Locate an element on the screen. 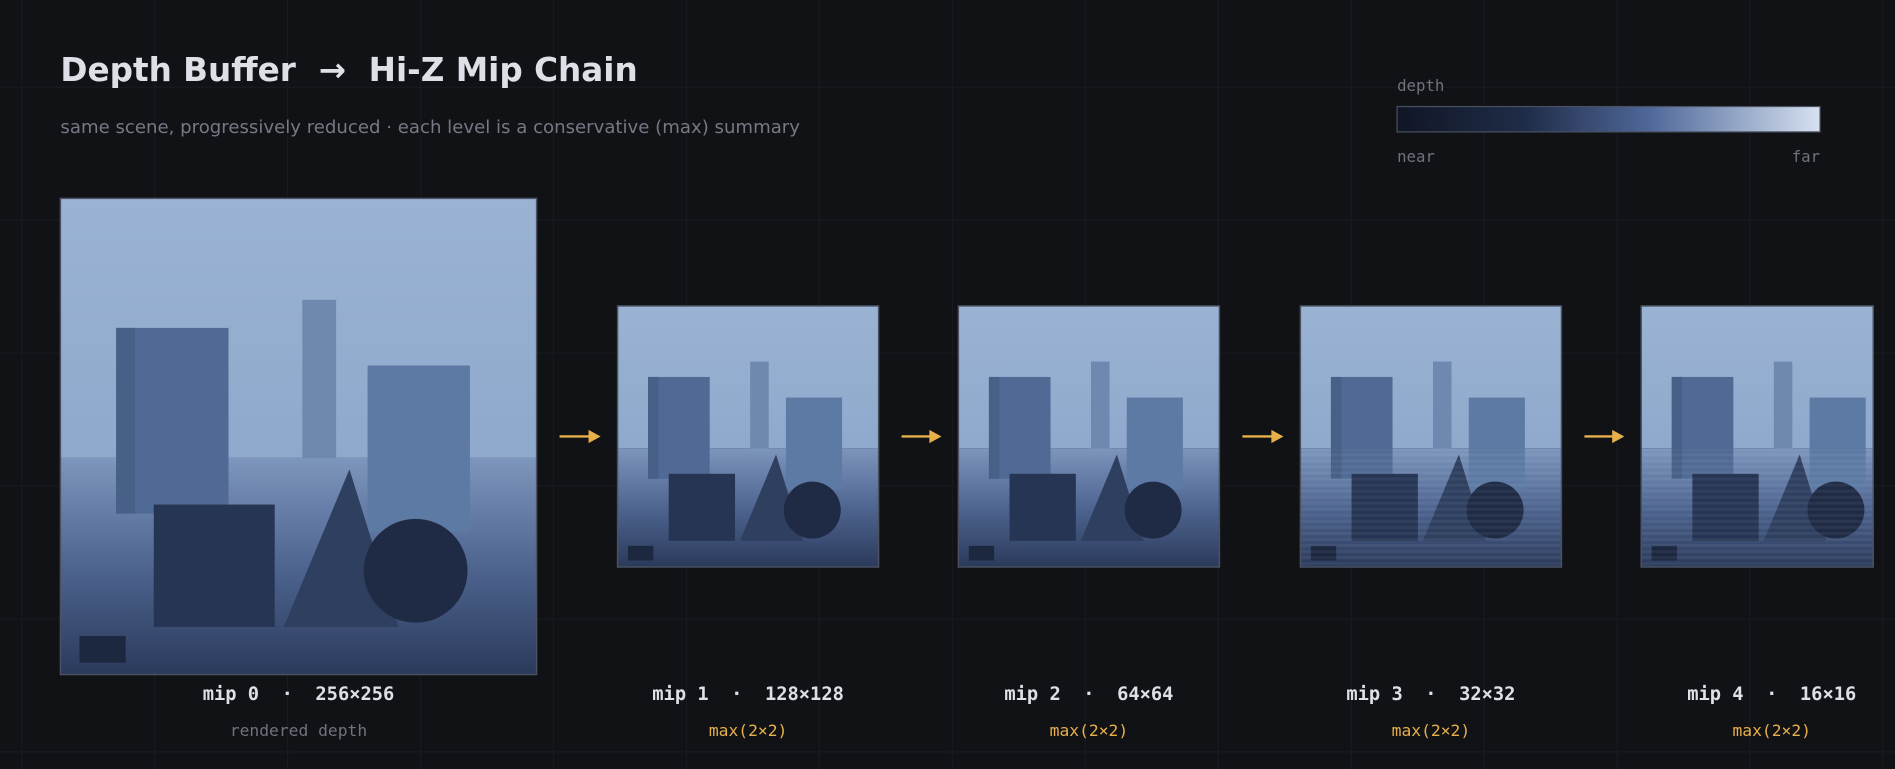 This screenshot has width=1895, height=769. mip-panel: mip 2 · 64×64 max(2×2) is located at coordinates (1061, 522).